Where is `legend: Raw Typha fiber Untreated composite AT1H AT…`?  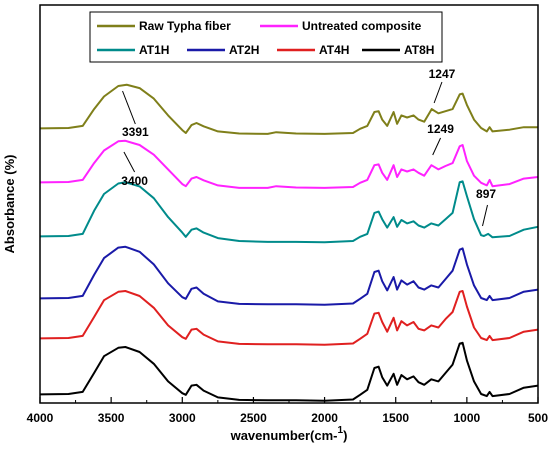
legend: Raw Typha fiber Untreated composite AT1H AT… is located at coordinates (266, 37).